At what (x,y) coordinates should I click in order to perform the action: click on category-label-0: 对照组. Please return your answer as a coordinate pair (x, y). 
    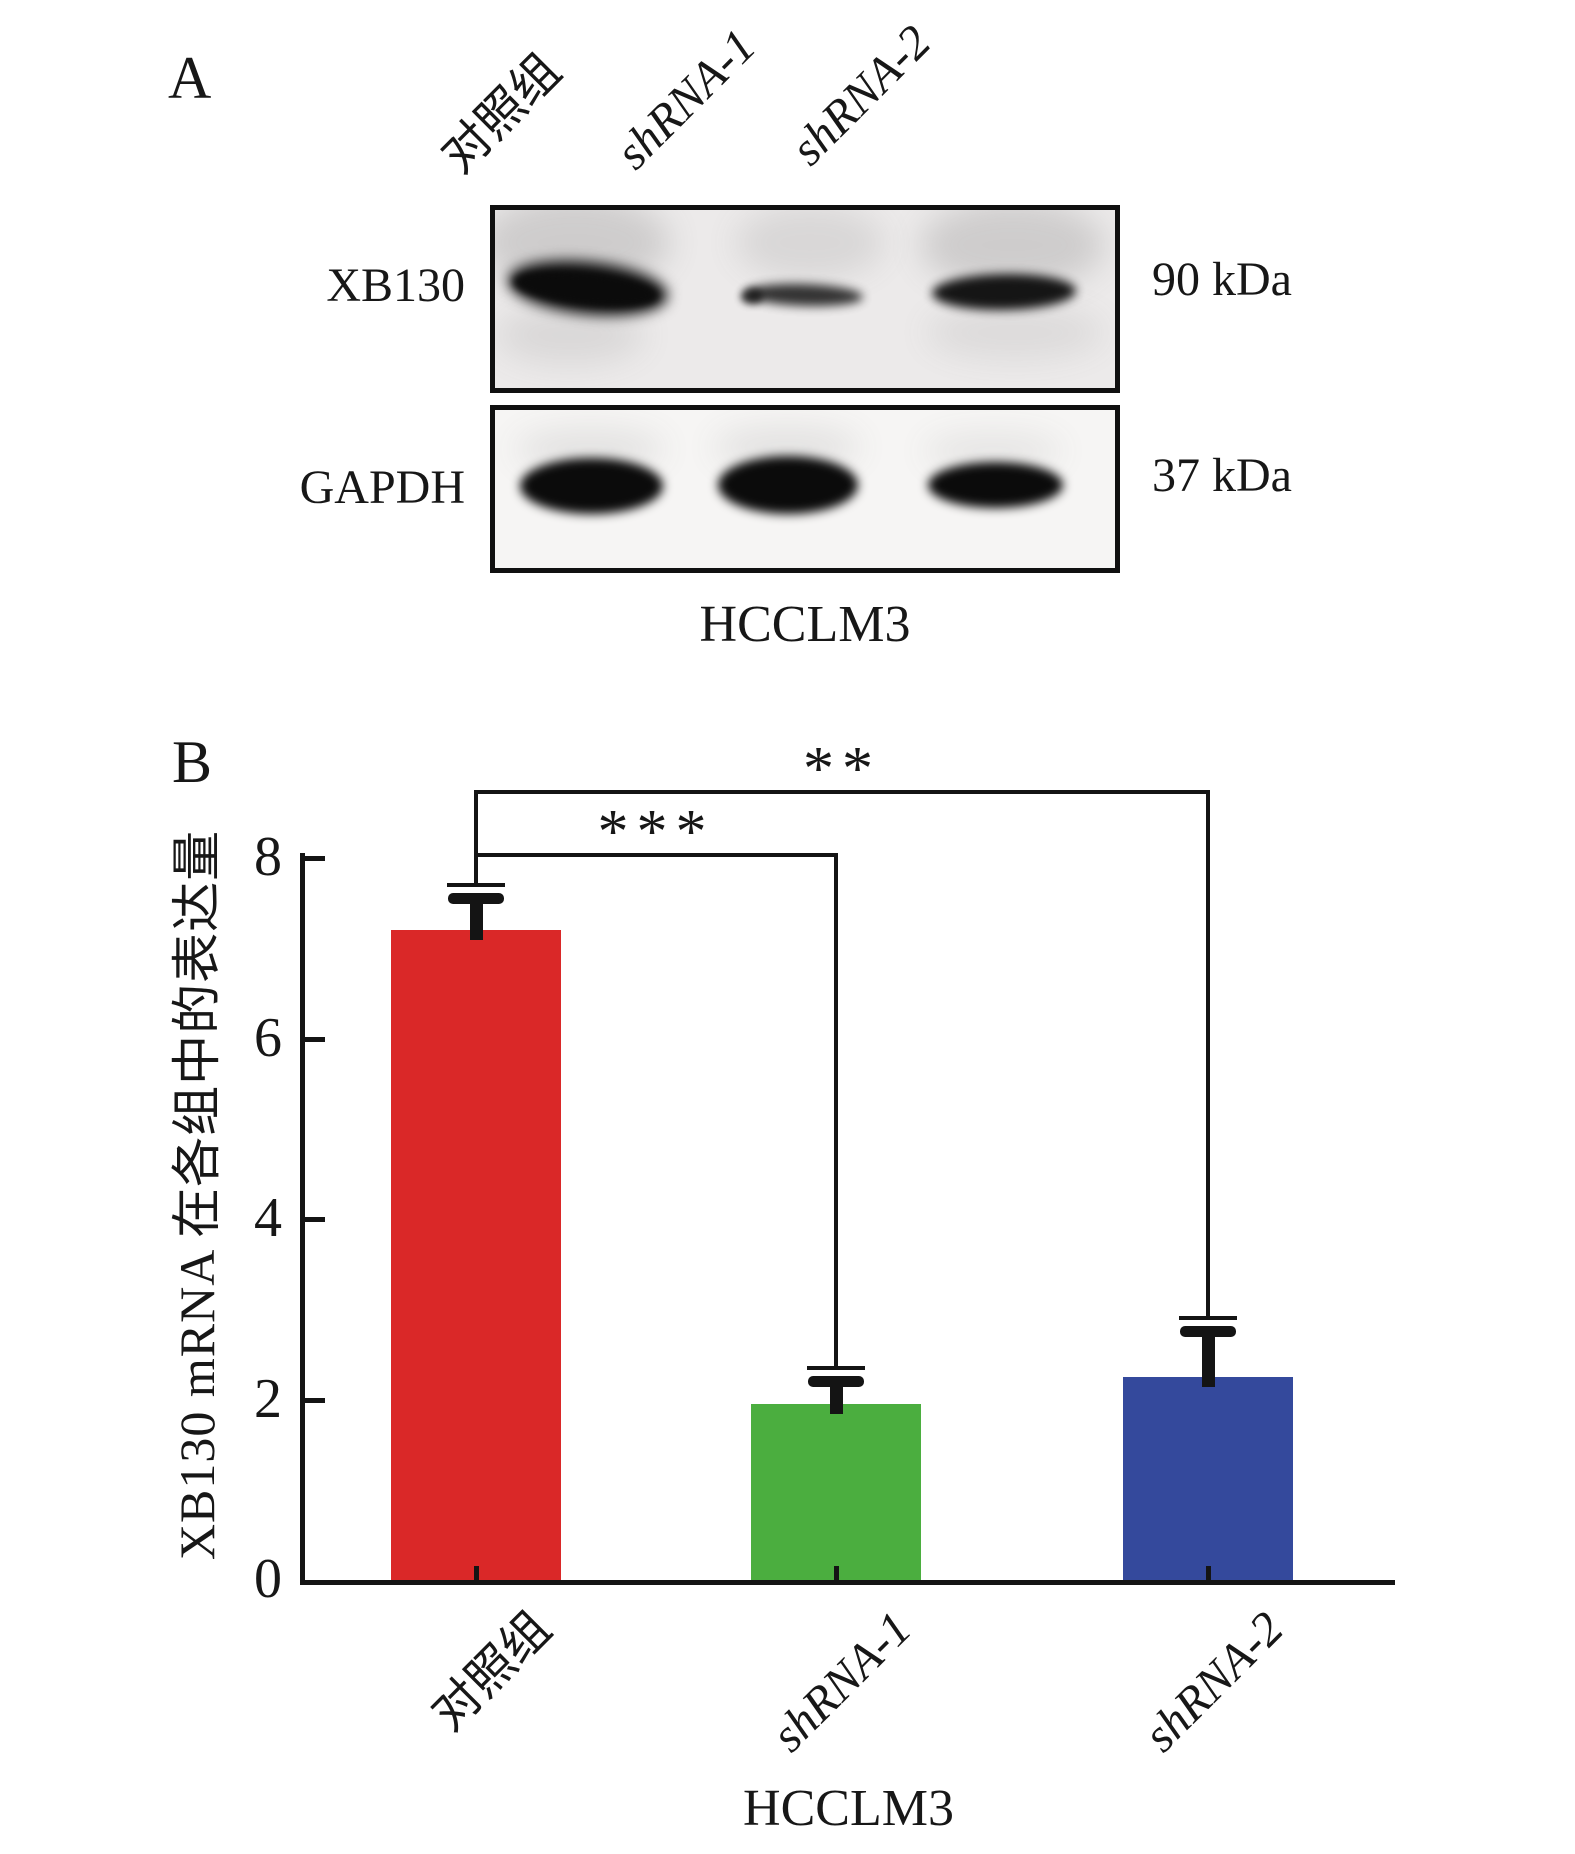
    Looking at the image, I should click on (492, 1671).